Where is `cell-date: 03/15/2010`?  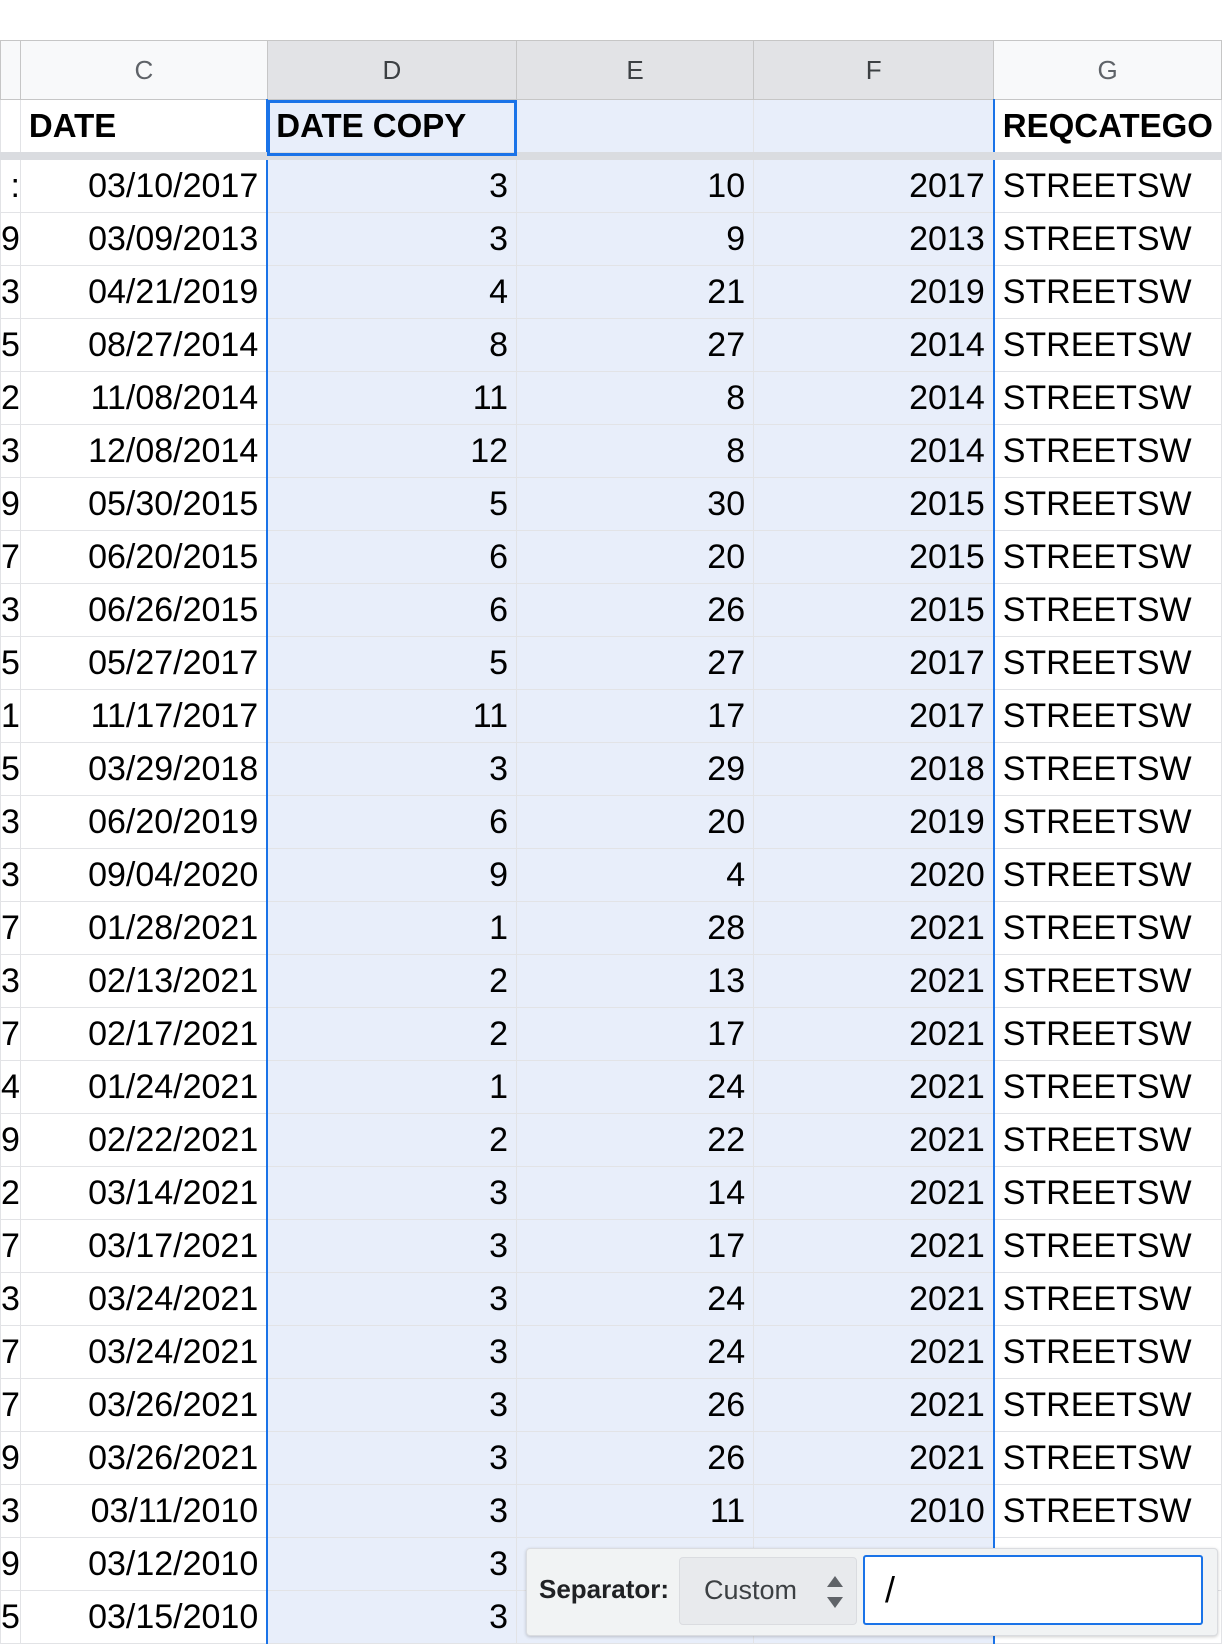
cell-date: 03/15/2010 is located at coordinates (143, 1617).